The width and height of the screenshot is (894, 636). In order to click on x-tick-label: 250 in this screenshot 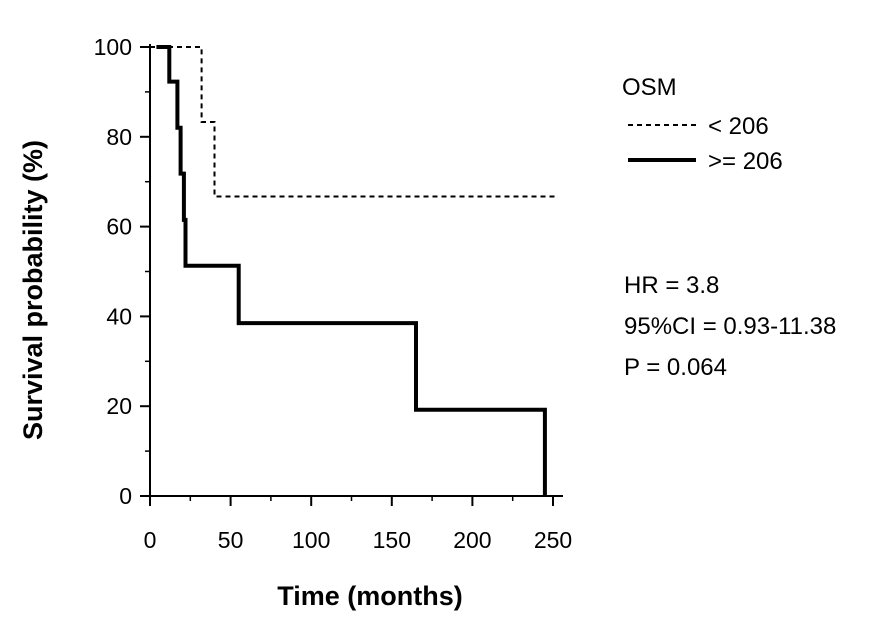, I will do `click(553, 540)`.